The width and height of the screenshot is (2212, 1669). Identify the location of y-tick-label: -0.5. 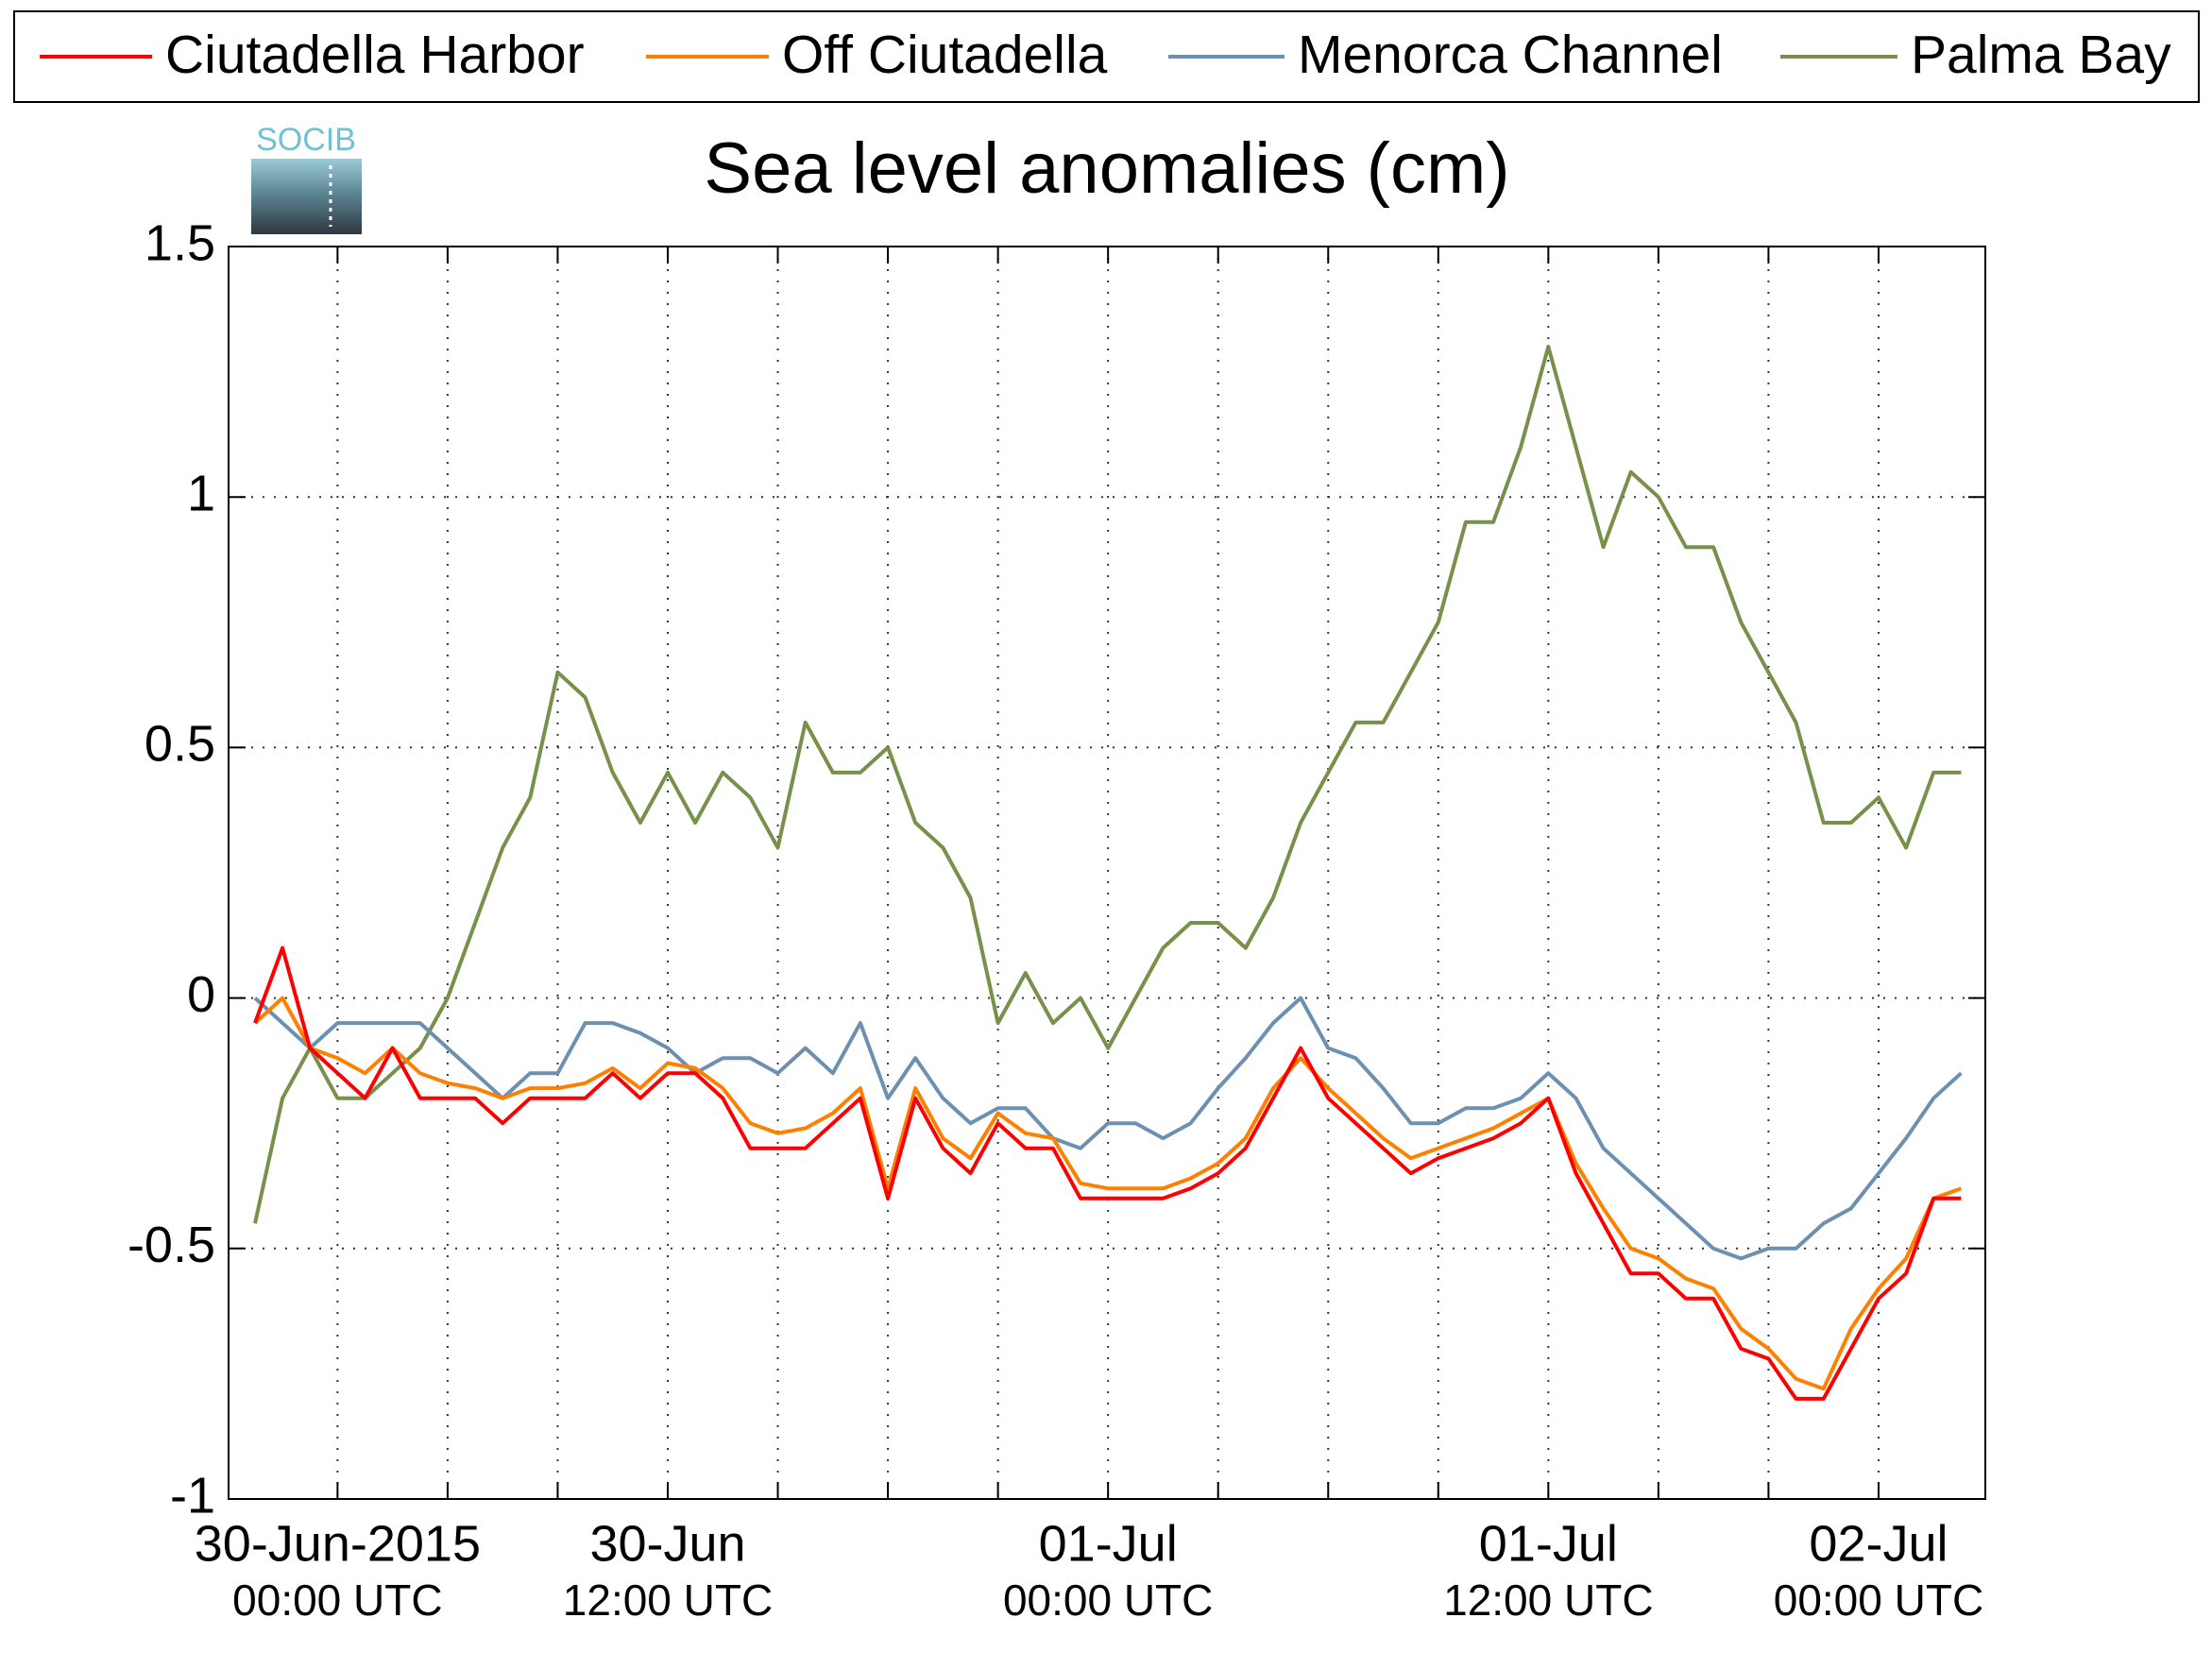
(171, 1245).